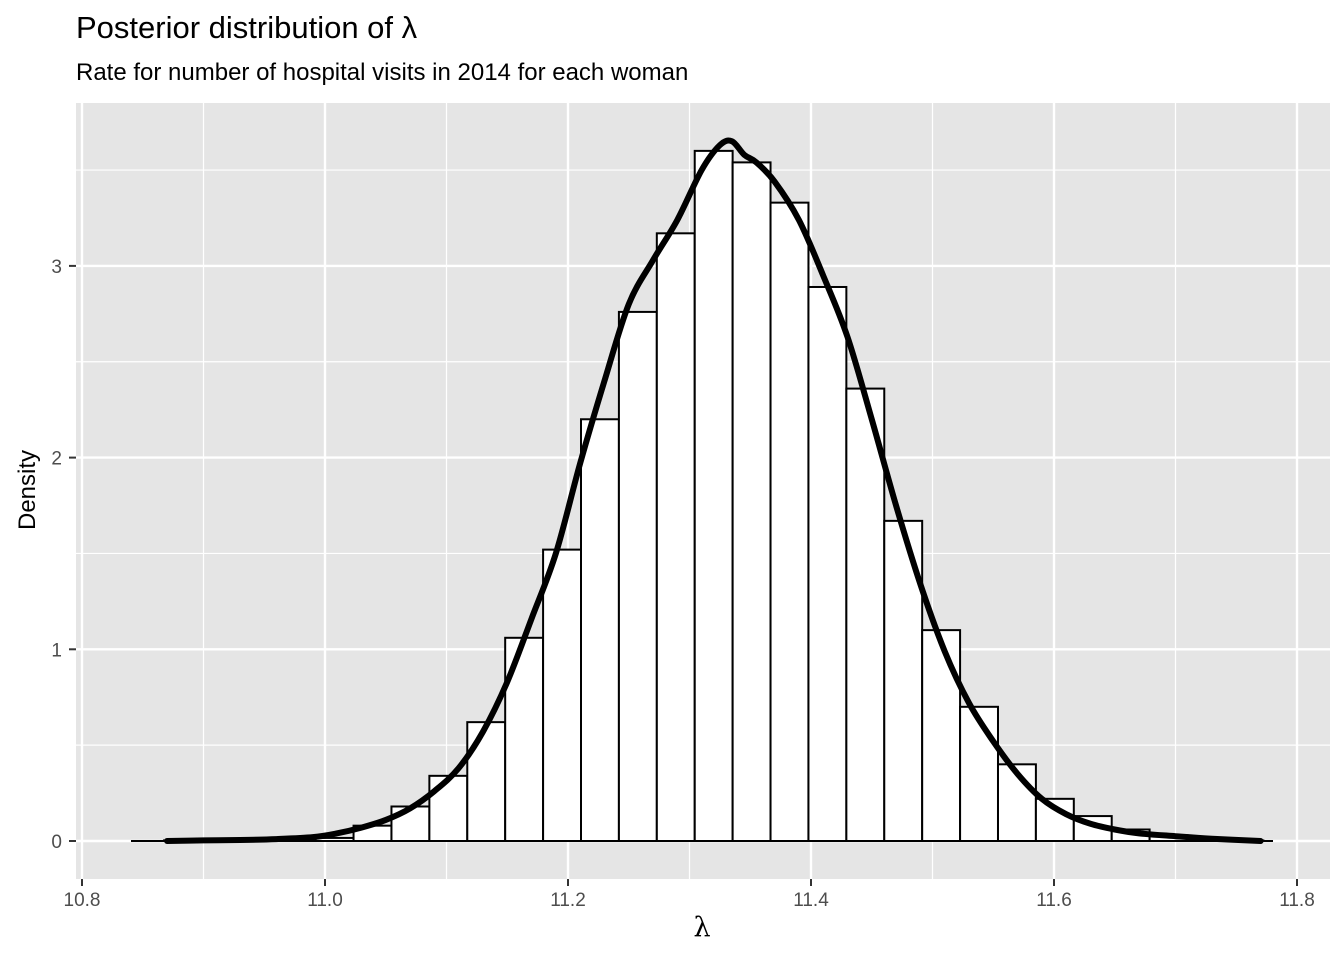  What do you see at coordinates (568, 900) in the screenshot?
I see `x-tick-label: 11.2` at bounding box center [568, 900].